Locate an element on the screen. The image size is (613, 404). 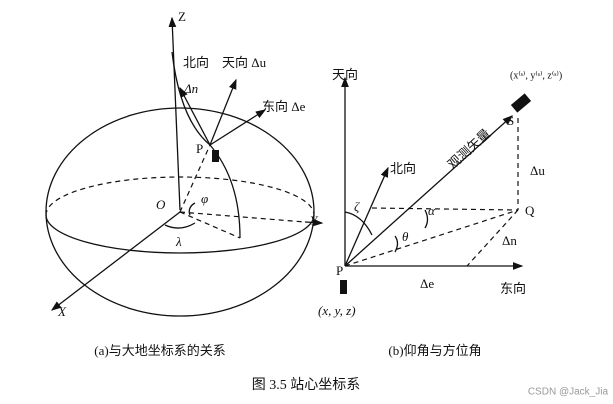
label: Q is located at coordinates (530, 210).